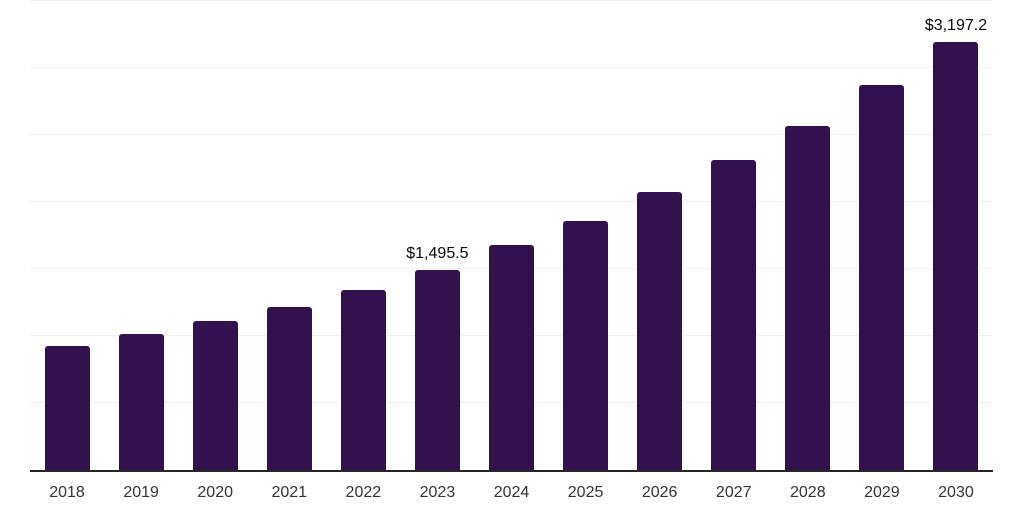 This screenshot has width=1024, height=512. What do you see at coordinates (585, 492) in the screenshot?
I see `x-tick-label-2025: 2025` at bounding box center [585, 492].